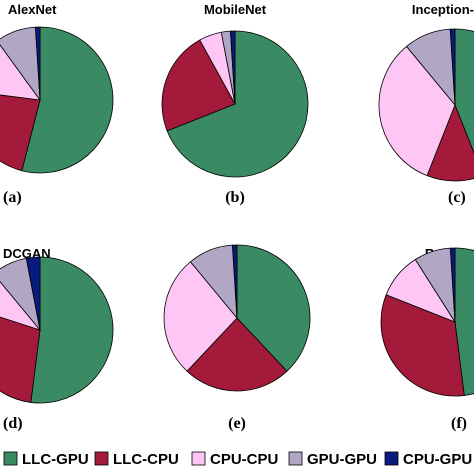  I want to click on pie-panel-6: ResNet-(f), so click(427, 339).